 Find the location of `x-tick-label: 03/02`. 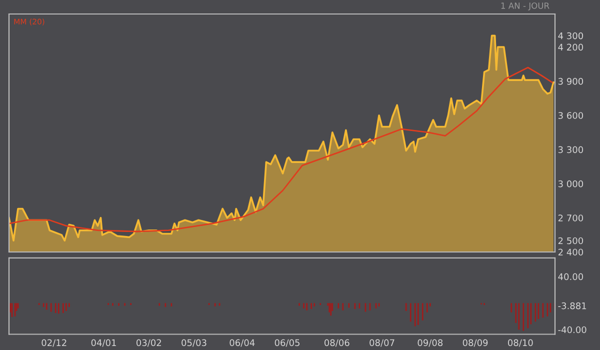

x-tick-label: 03/02 is located at coordinates (148, 343).